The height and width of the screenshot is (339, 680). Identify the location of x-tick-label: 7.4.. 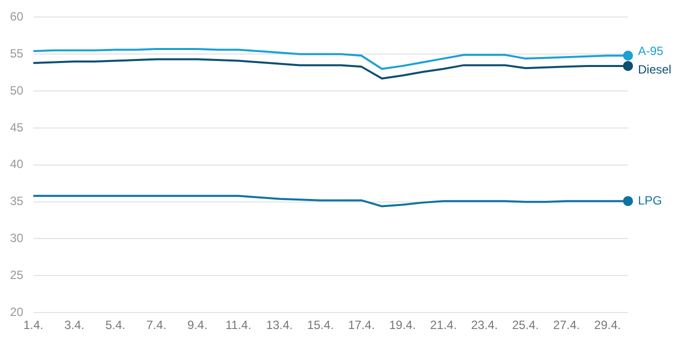
(156, 325).